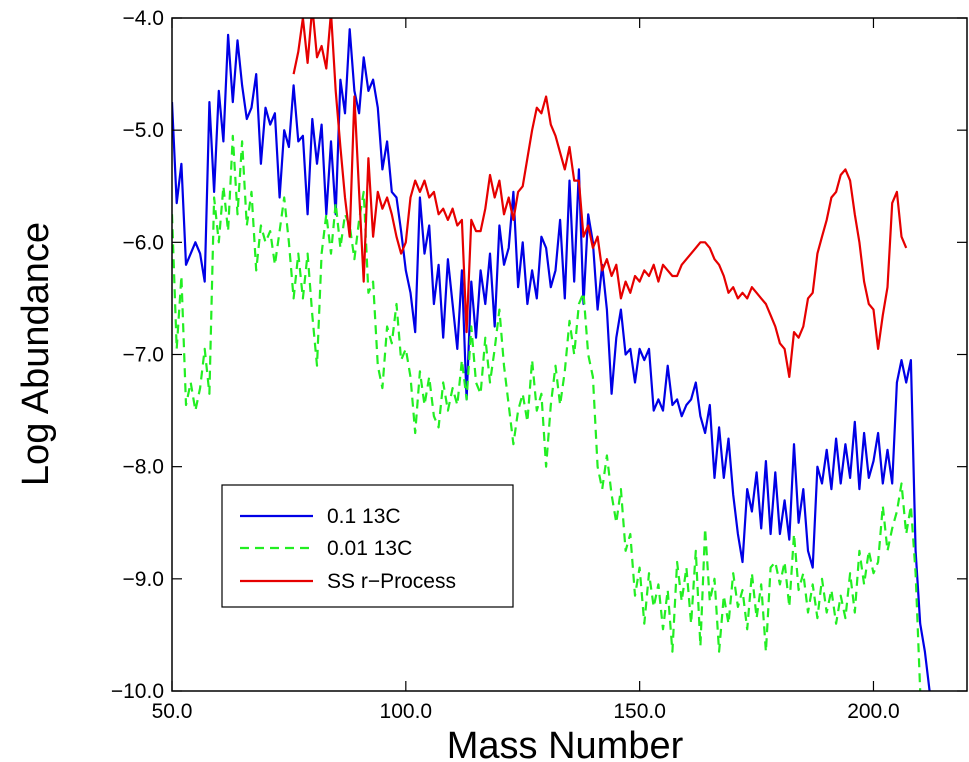 Image resolution: width=969 pixels, height=762 pixels. What do you see at coordinates (143, 355) in the screenshot?
I see `y-tick-label: −7.0` at bounding box center [143, 355].